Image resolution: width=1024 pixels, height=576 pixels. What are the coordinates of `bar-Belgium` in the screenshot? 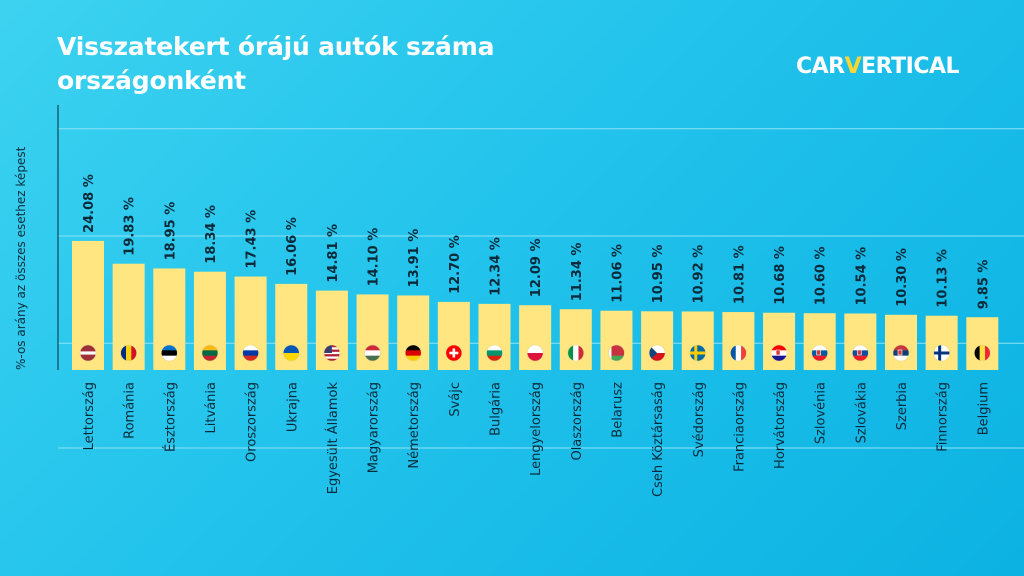 It's located at (982, 343).